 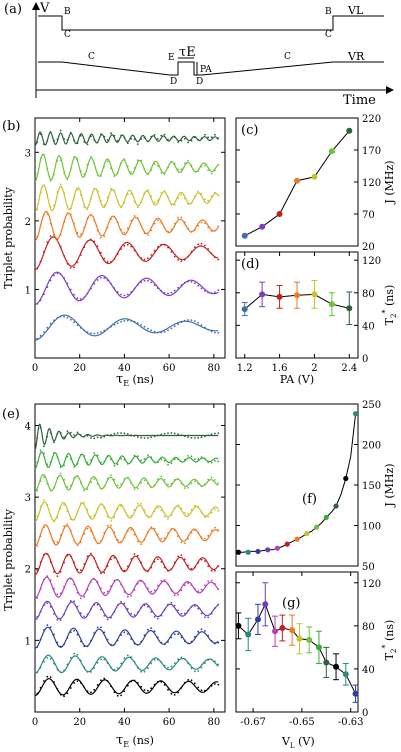 I want to click on t2-subscript-g: 2, so click(x=394, y=651).